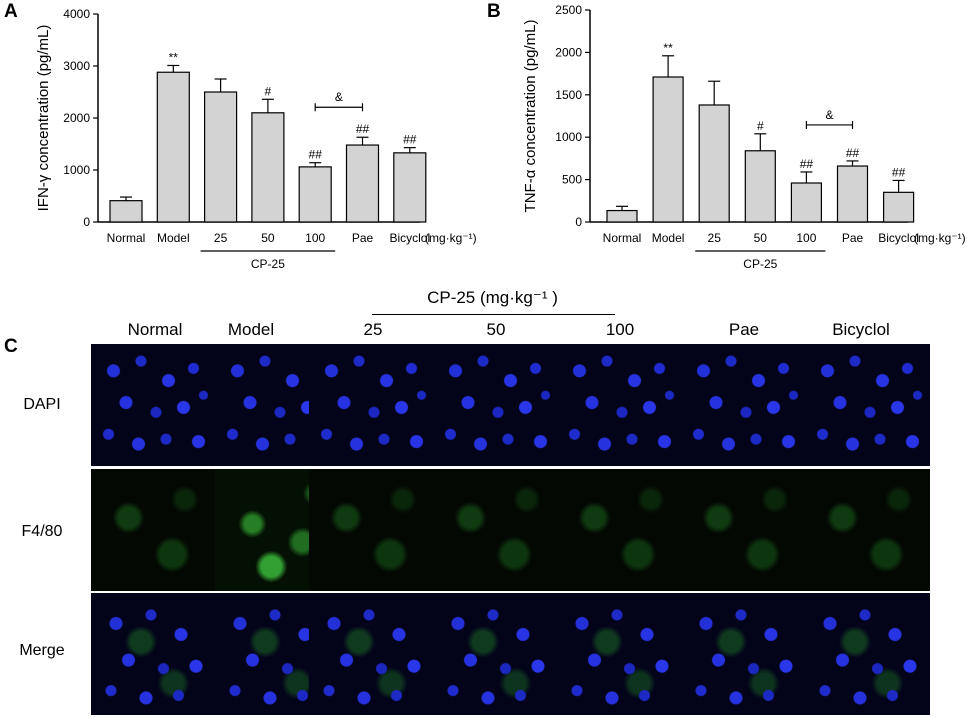 Image resolution: width=969 pixels, height=718 pixels. Describe the element at coordinates (743, 530) in the screenshot. I see `micrograph-f480-pae` at that location.